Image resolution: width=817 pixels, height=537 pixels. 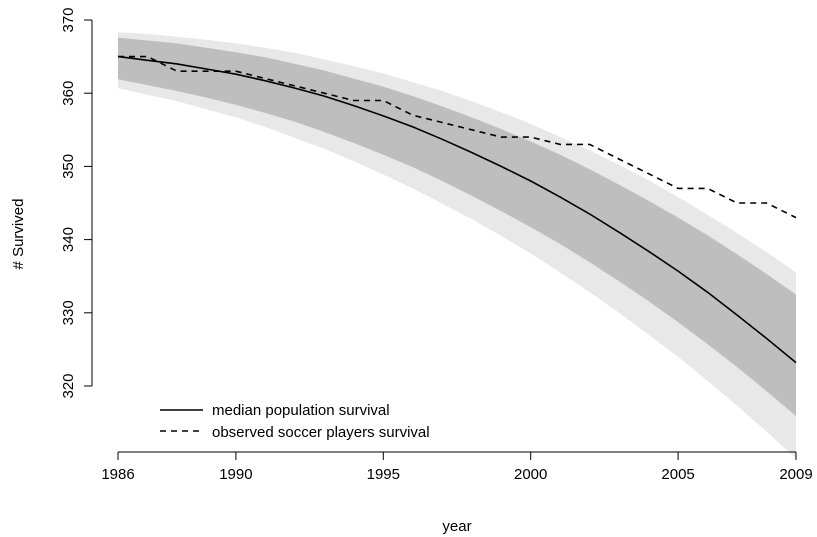 I want to click on x-tick-label: 1986, so click(x=117, y=474).